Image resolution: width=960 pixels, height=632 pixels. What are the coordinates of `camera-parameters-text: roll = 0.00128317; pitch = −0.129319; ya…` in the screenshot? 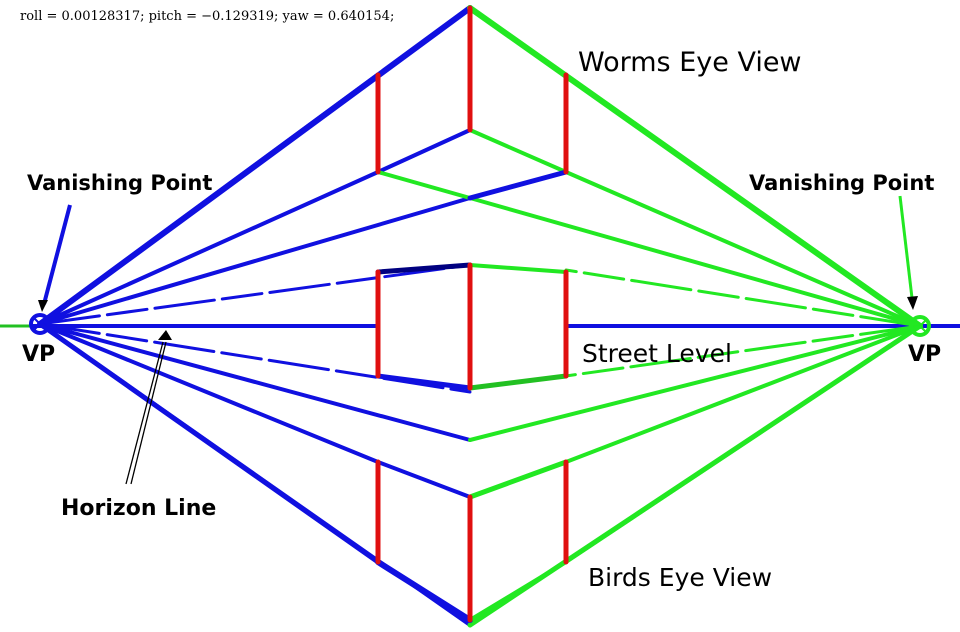 It's located at (207, 16).